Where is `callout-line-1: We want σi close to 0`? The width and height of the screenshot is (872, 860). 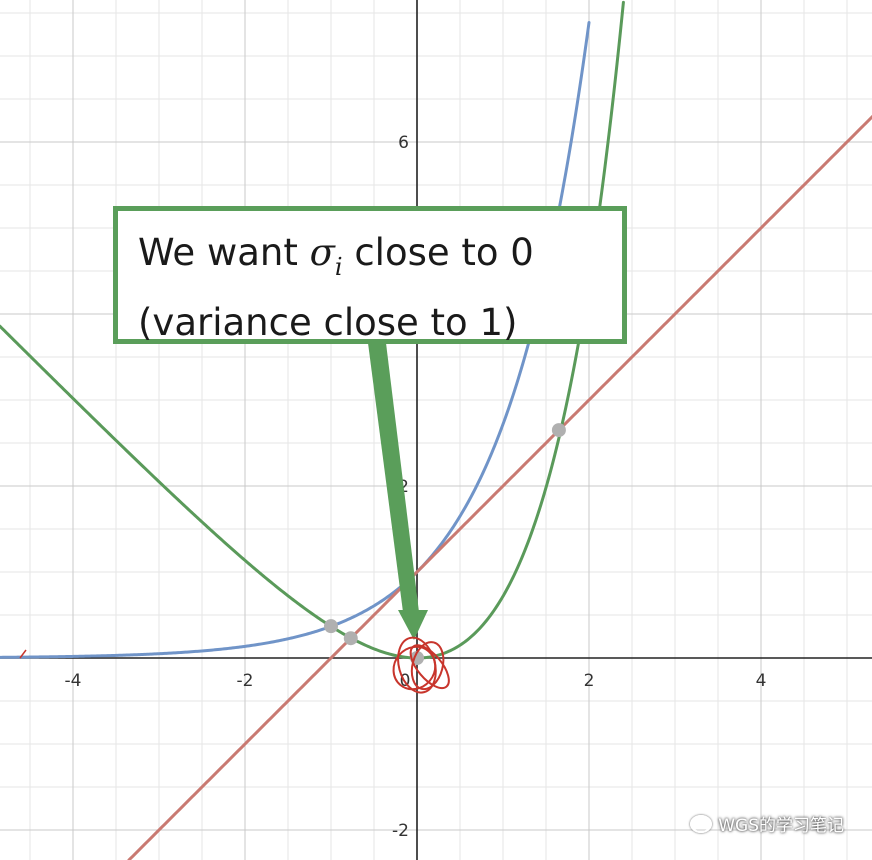
callout-line-1: We want σi close to 0 is located at coordinates (380, 260).